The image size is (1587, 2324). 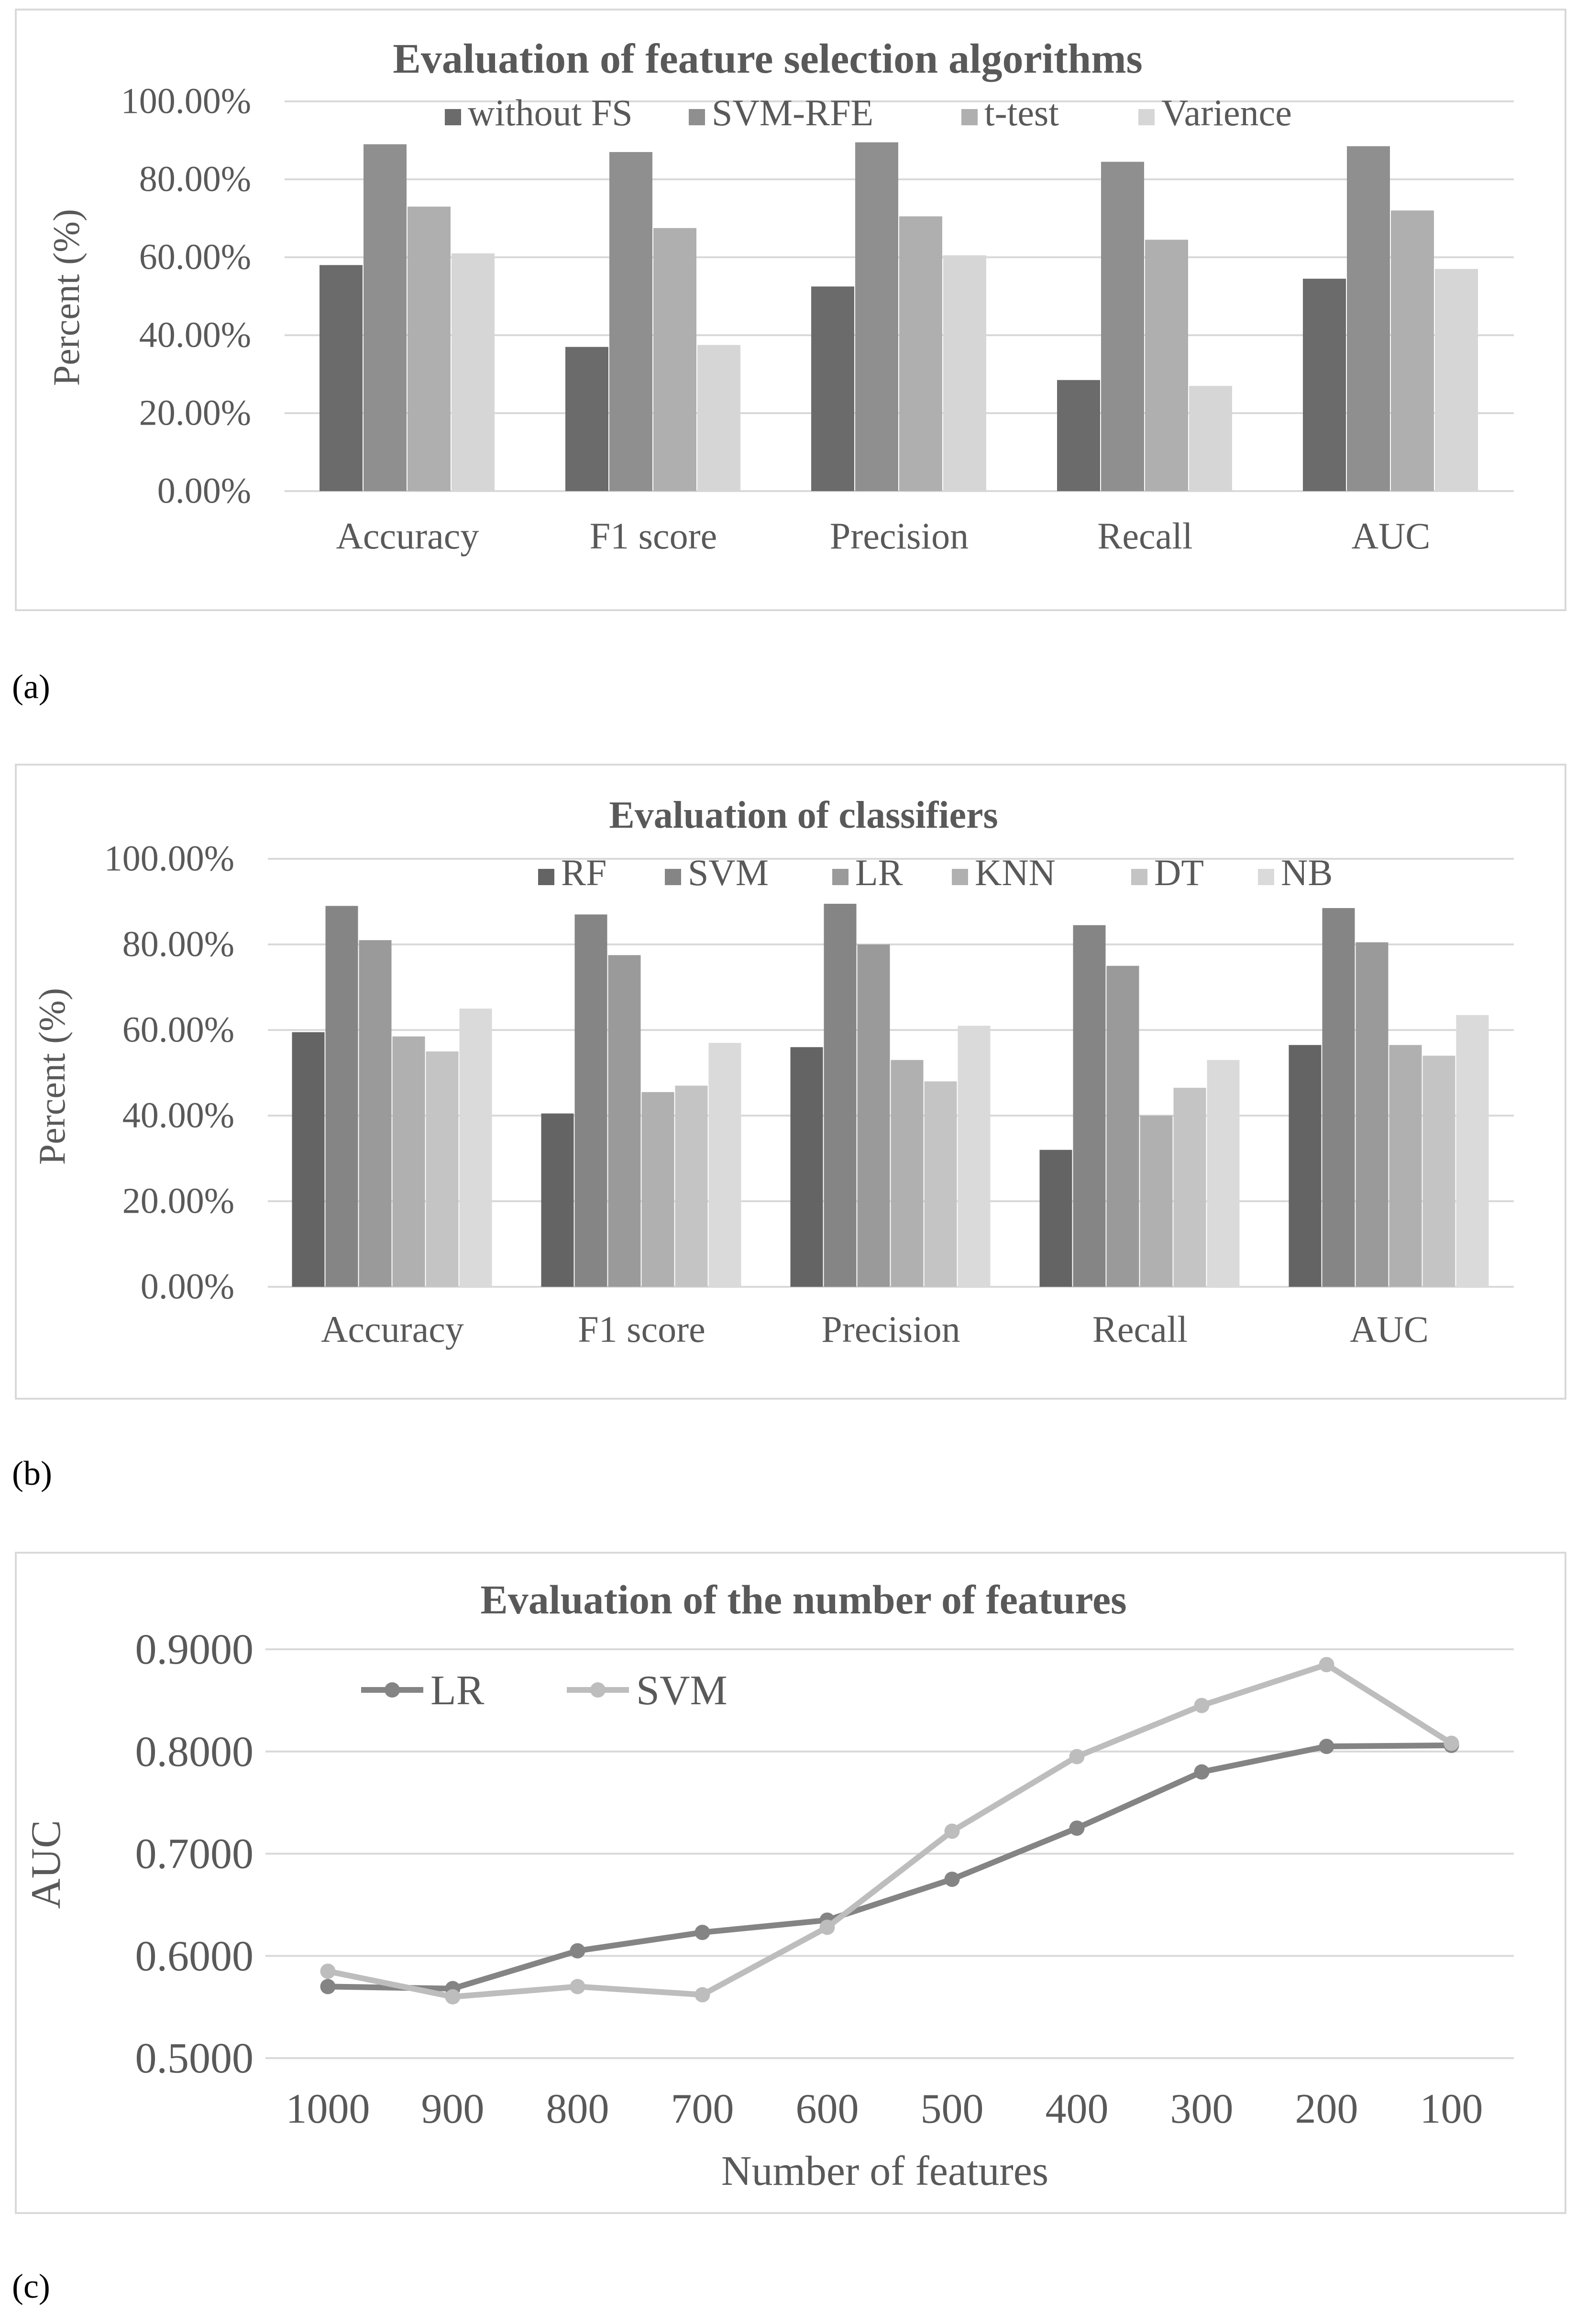 I want to click on y-tick-label: 20.00%, so click(x=195, y=413).